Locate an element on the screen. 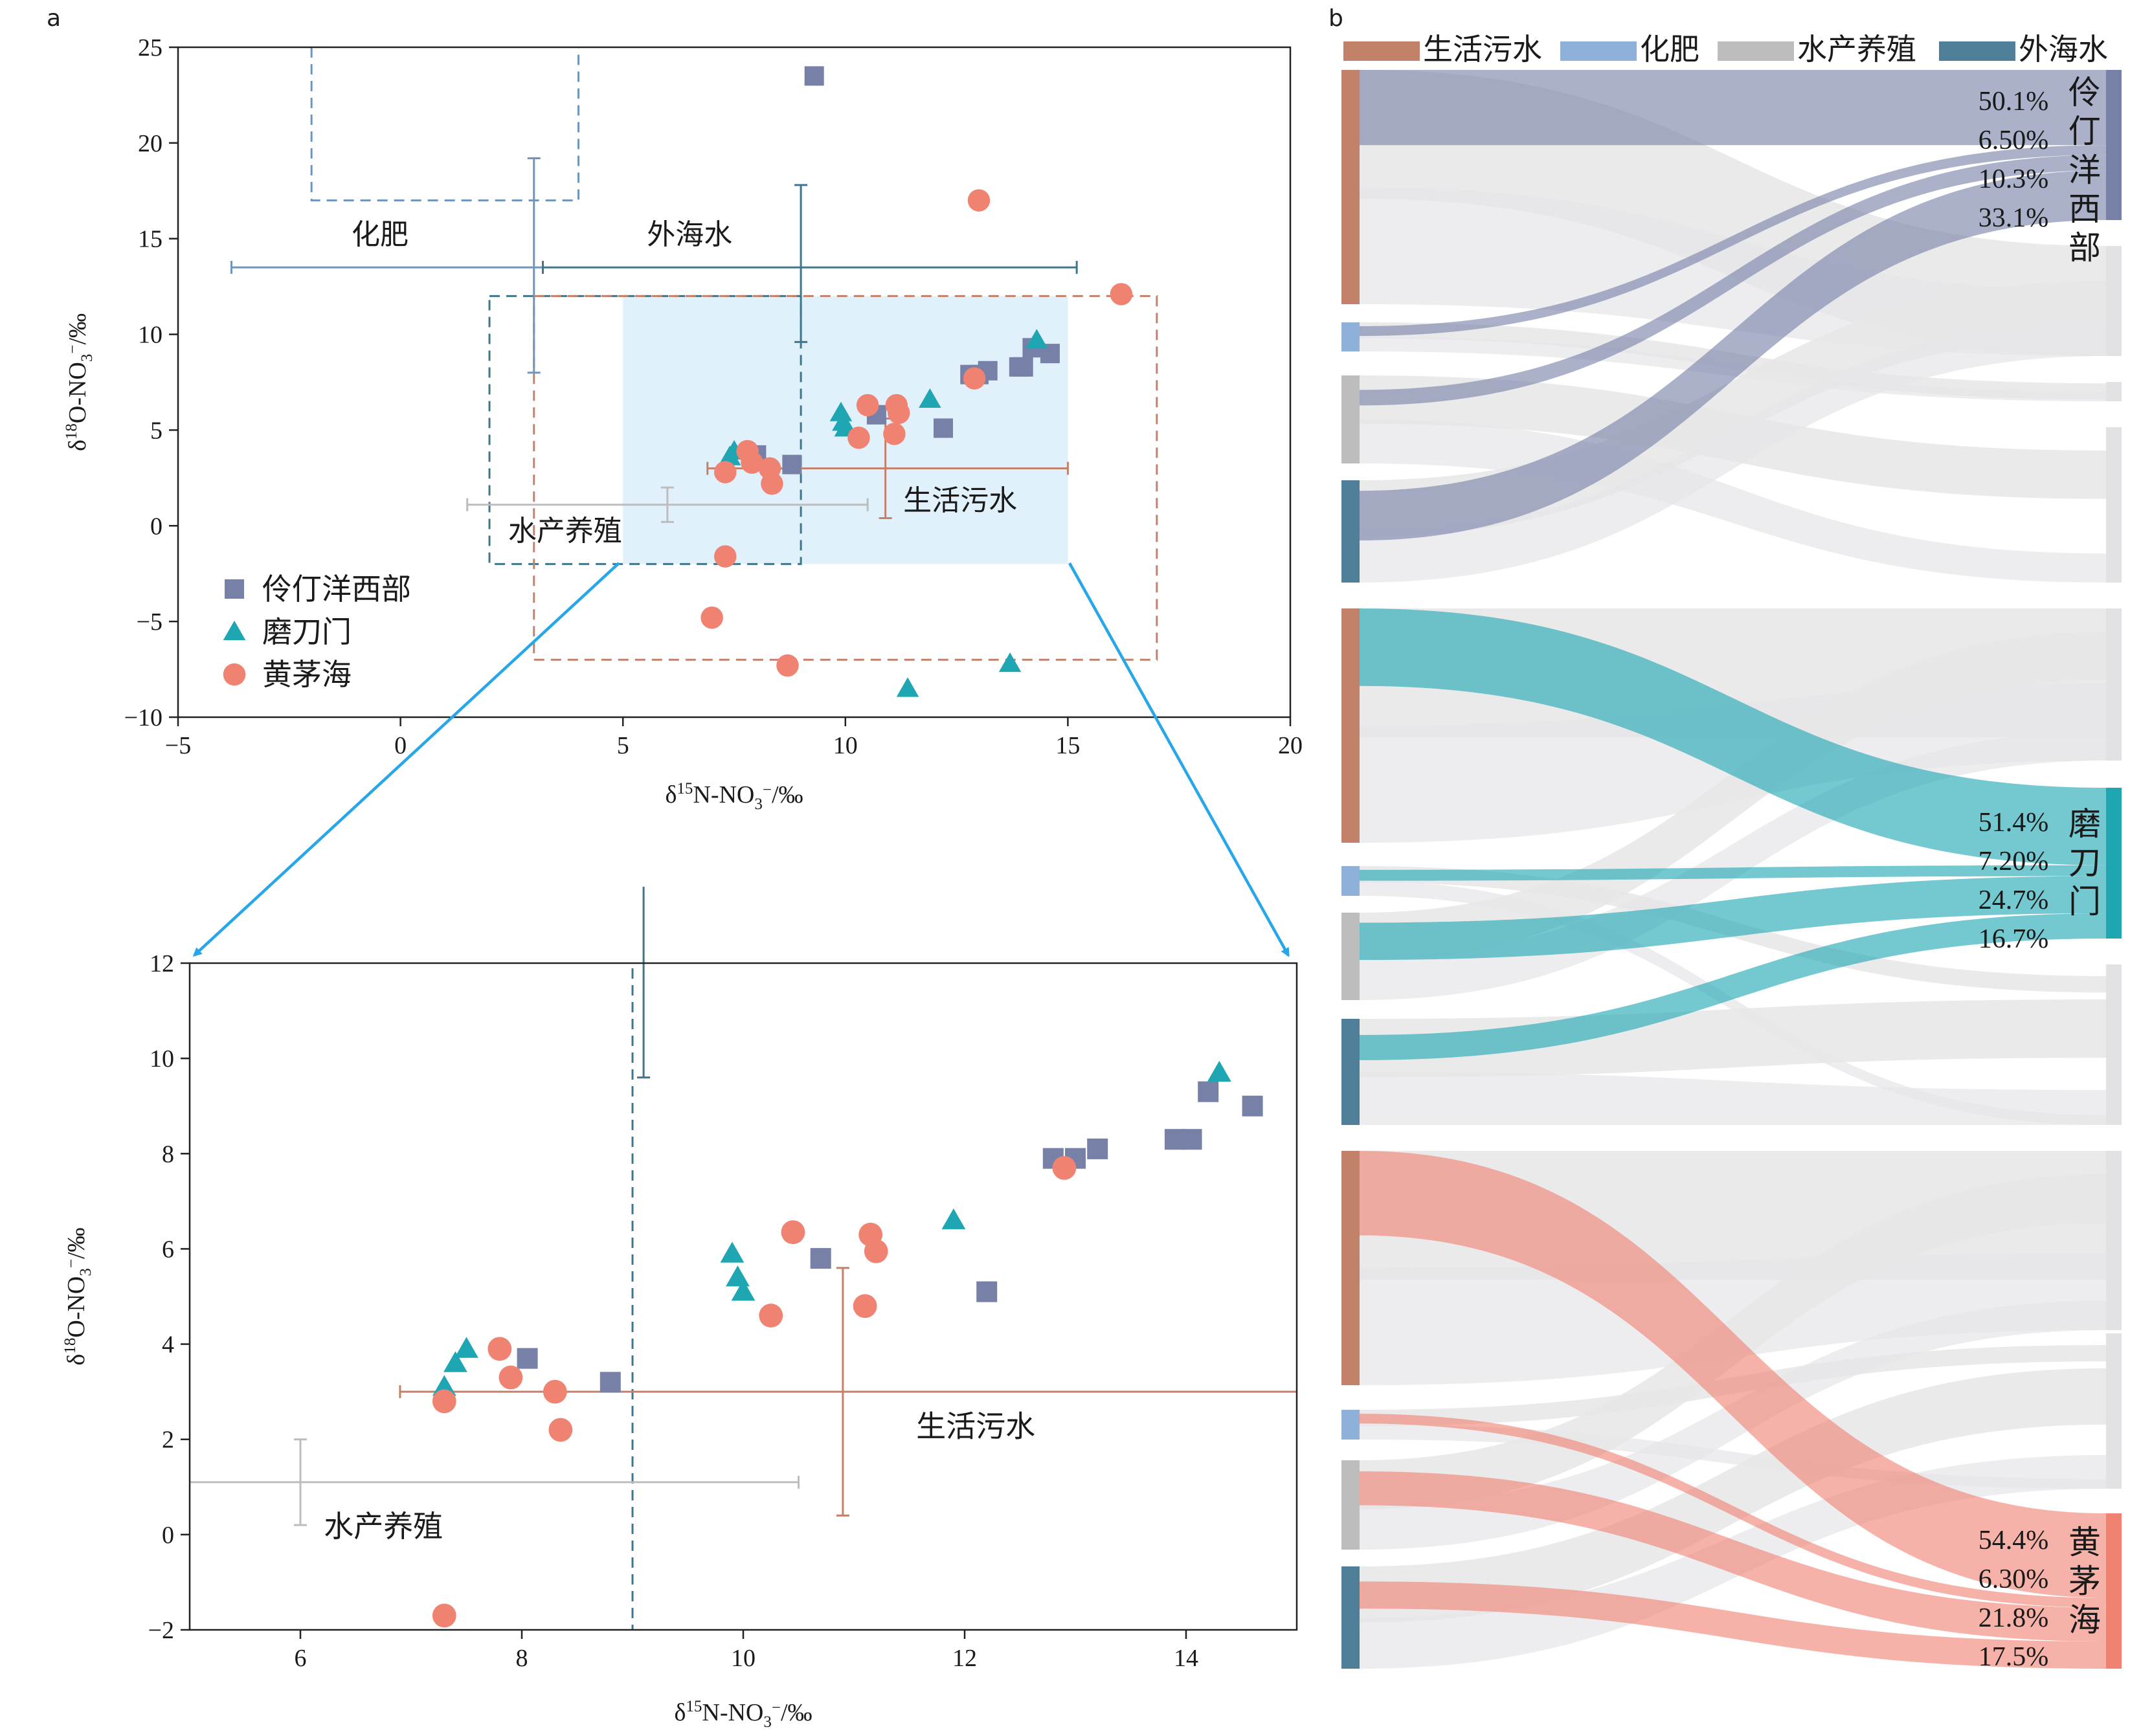 This screenshot has height=1736, width=2141. panel-label-b: b is located at coordinates (1336, 18).